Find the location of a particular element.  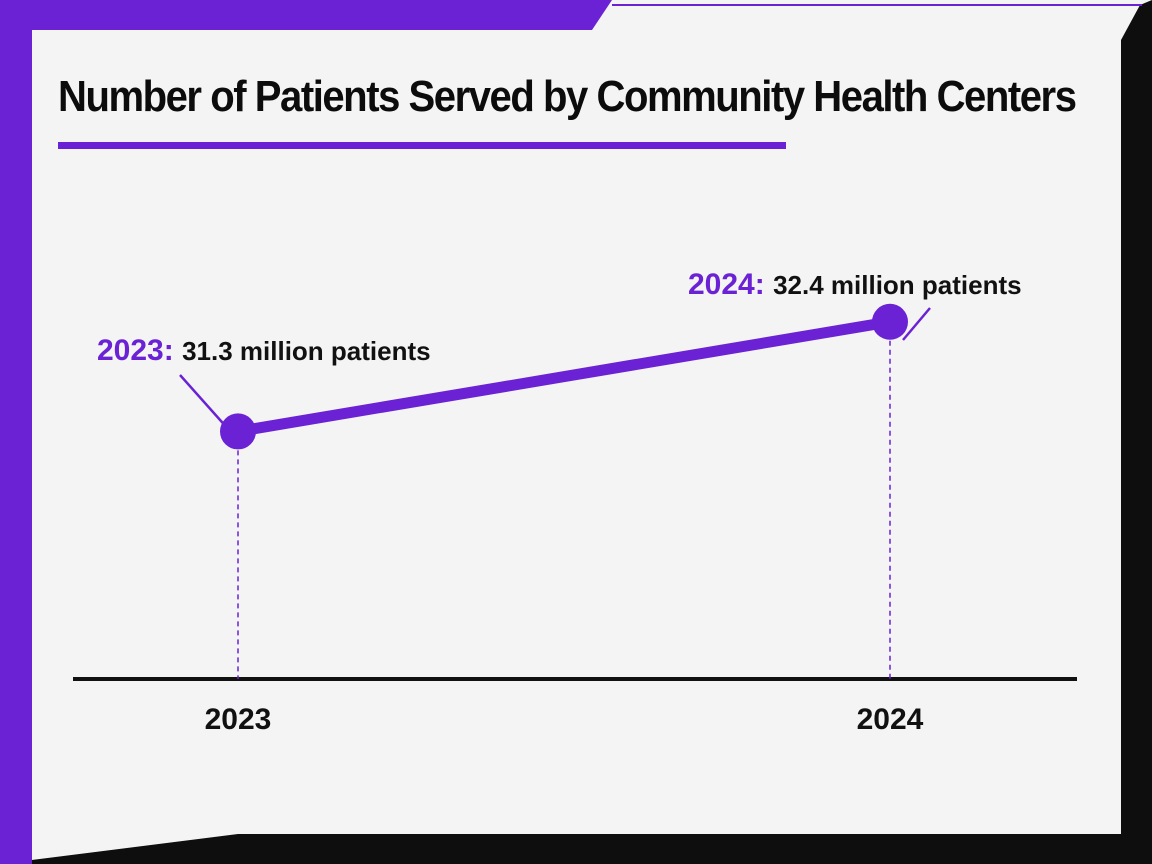

leader-line-2023 is located at coordinates (204, 402).